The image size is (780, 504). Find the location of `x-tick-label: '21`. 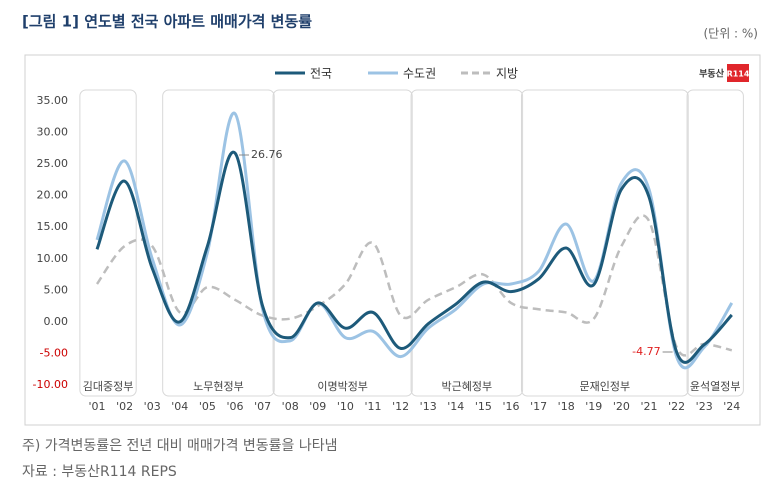

x-tick-label: '21 is located at coordinates (648, 406).